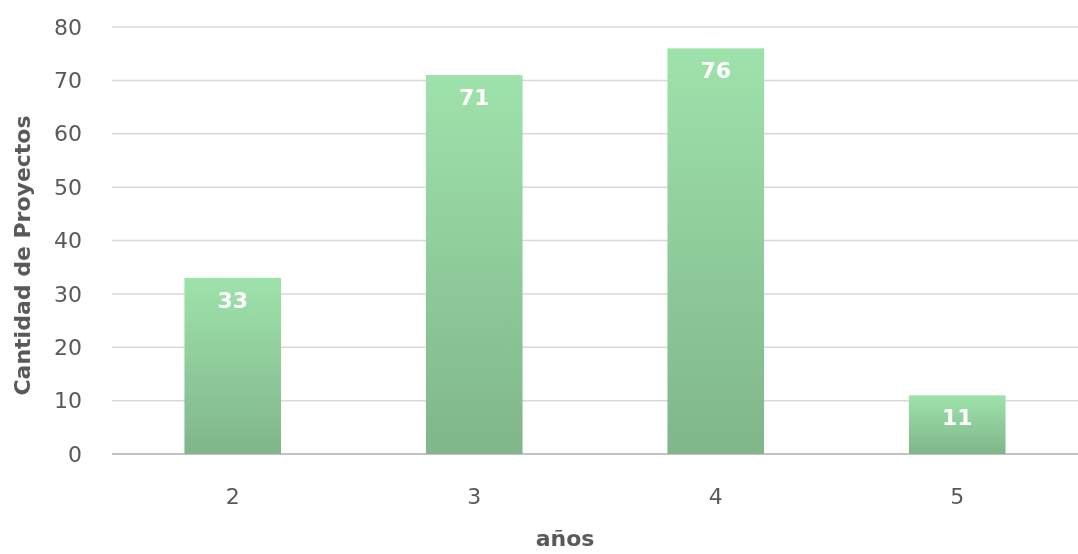 This screenshot has height=554, width=1078. I want to click on x-tick-label: 5, so click(957, 496).